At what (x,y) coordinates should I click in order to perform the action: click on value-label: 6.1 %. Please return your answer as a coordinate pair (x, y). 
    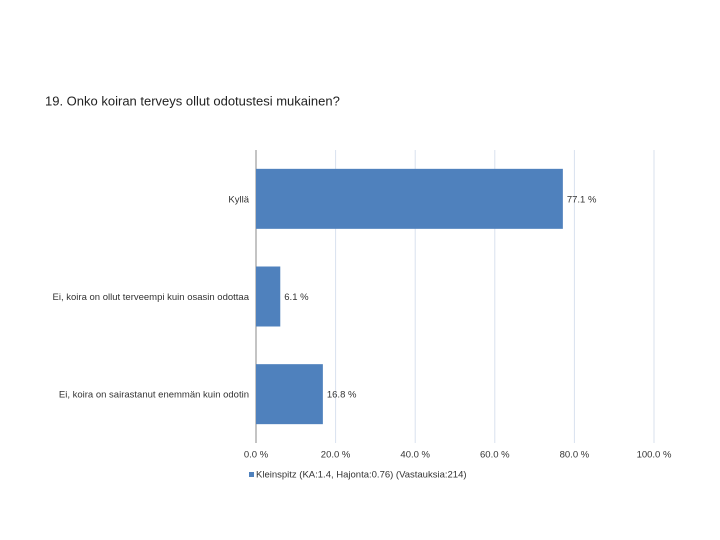
    Looking at the image, I should click on (296, 297).